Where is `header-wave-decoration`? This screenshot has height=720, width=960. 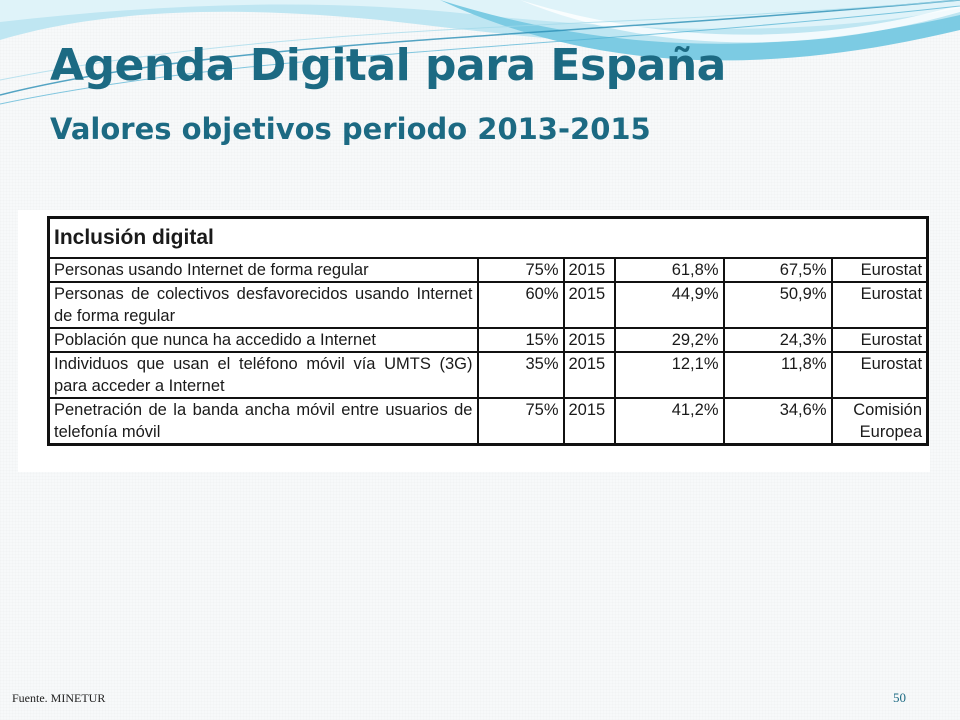
header-wave-decoration is located at coordinates (480, 52).